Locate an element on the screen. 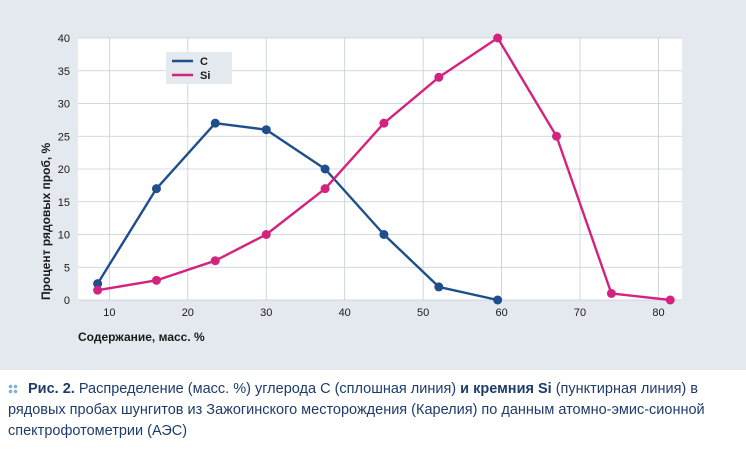 This screenshot has height=454, width=746. legend: C Si is located at coordinates (199, 68).